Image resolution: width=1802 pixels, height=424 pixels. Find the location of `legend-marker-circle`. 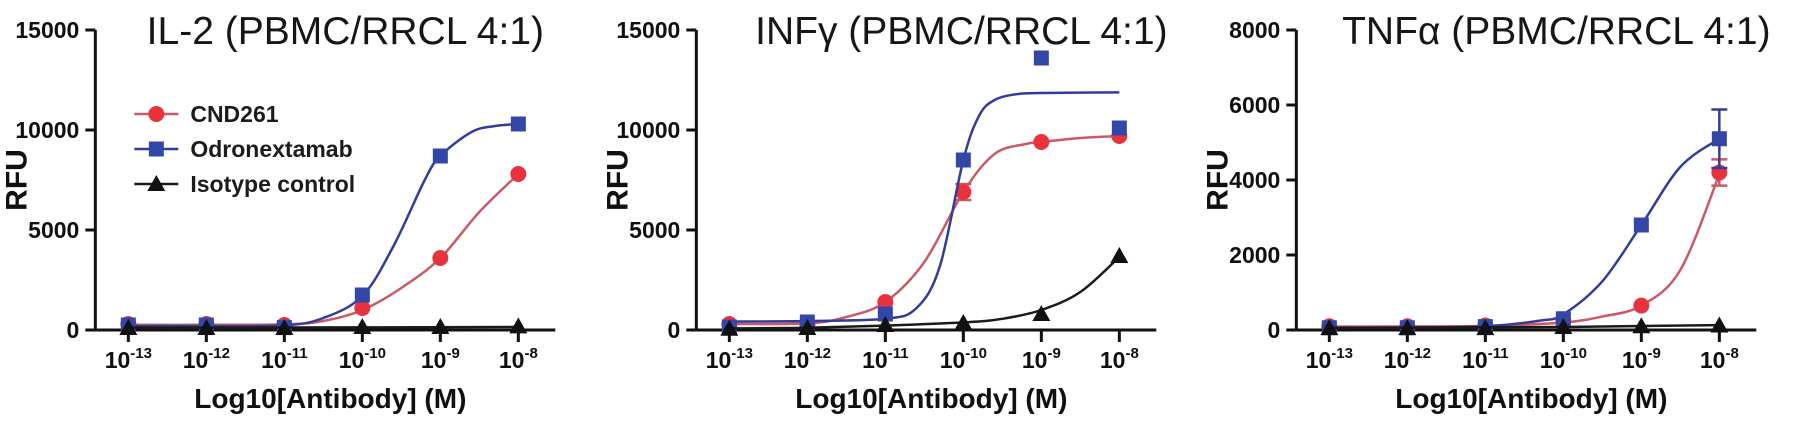

legend-marker-circle is located at coordinates (156, 114).